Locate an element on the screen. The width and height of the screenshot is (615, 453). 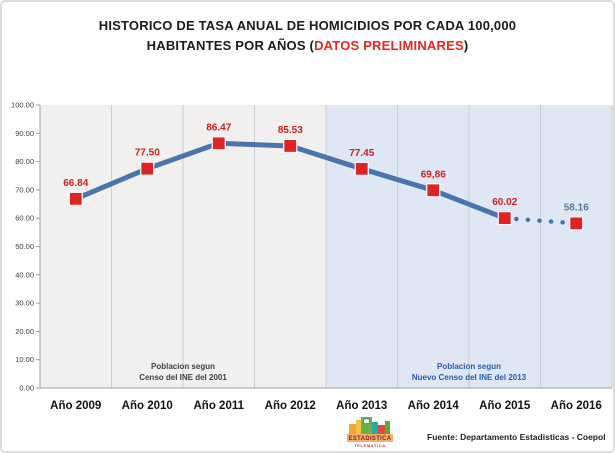
chart-title-line2: HABITANTES POR AÑOS (DATOS PRELIMINARES) is located at coordinates (307, 46).